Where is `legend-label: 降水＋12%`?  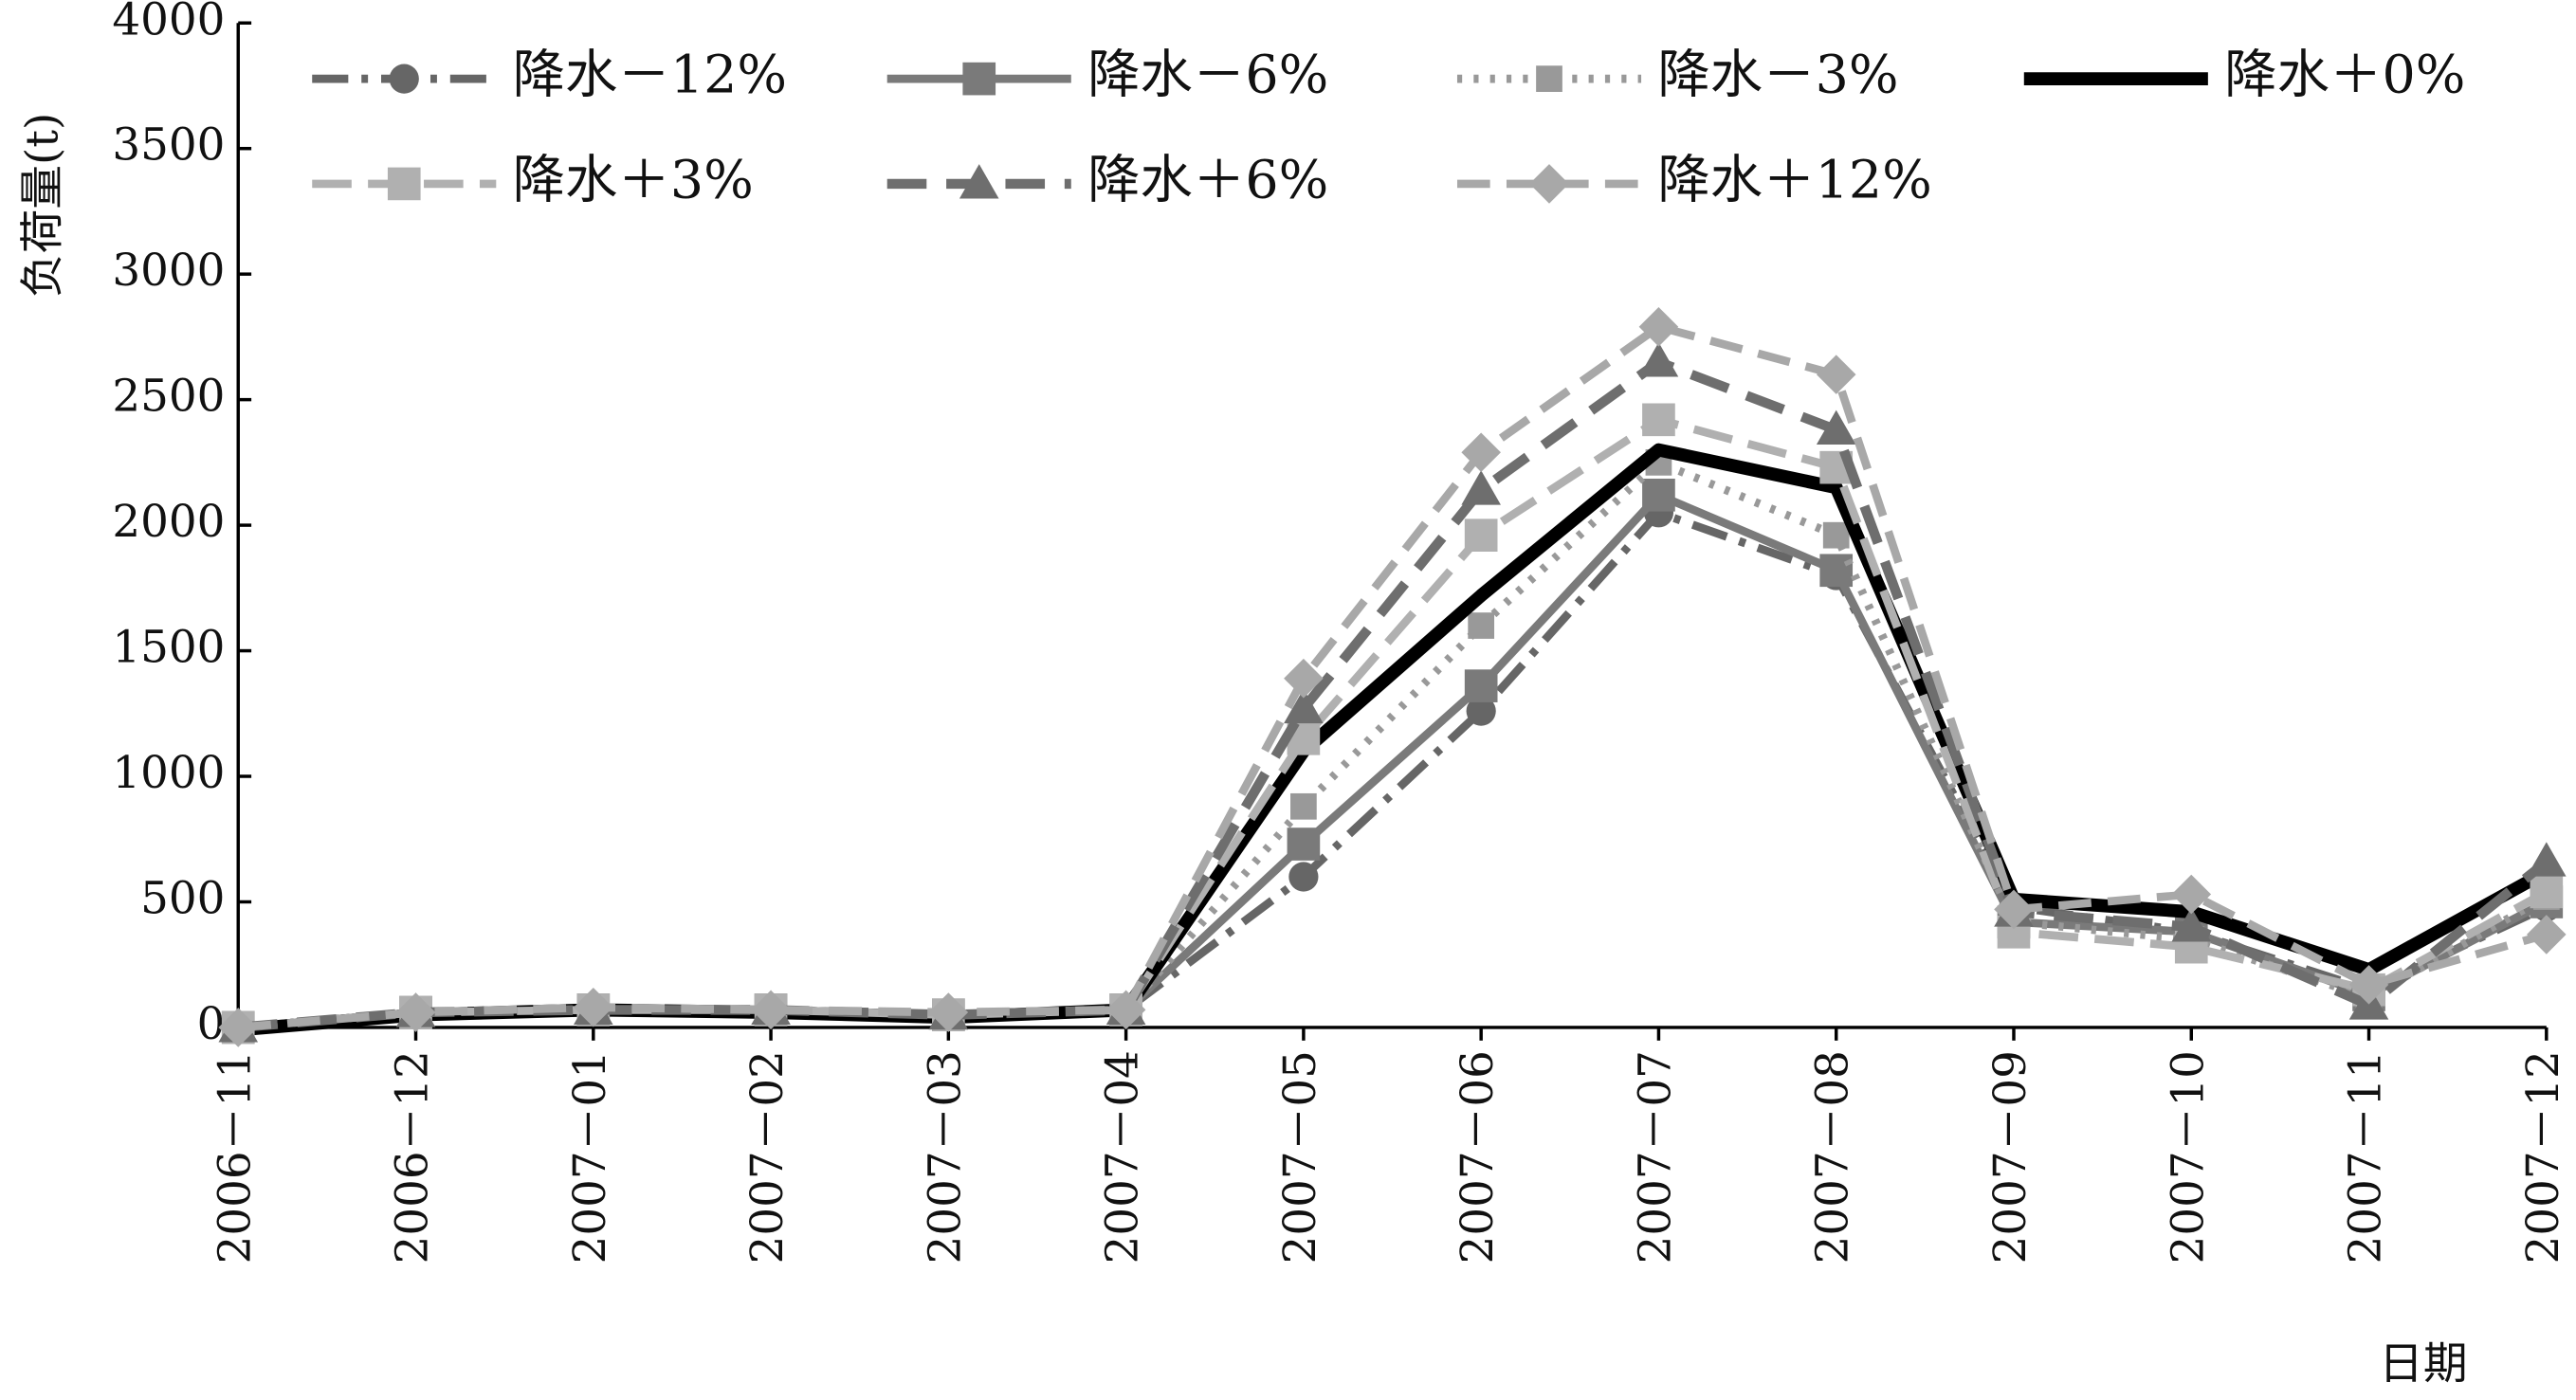
legend-label: 降水＋12% is located at coordinates (1794, 180).